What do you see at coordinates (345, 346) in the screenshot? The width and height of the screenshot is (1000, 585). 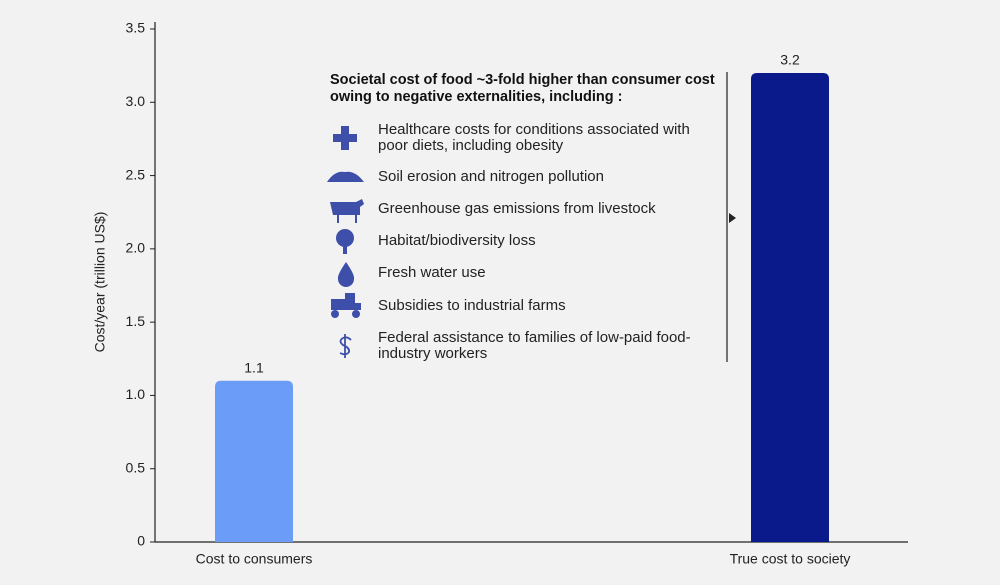 I see `icon-dollar` at bounding box center [345, 346].